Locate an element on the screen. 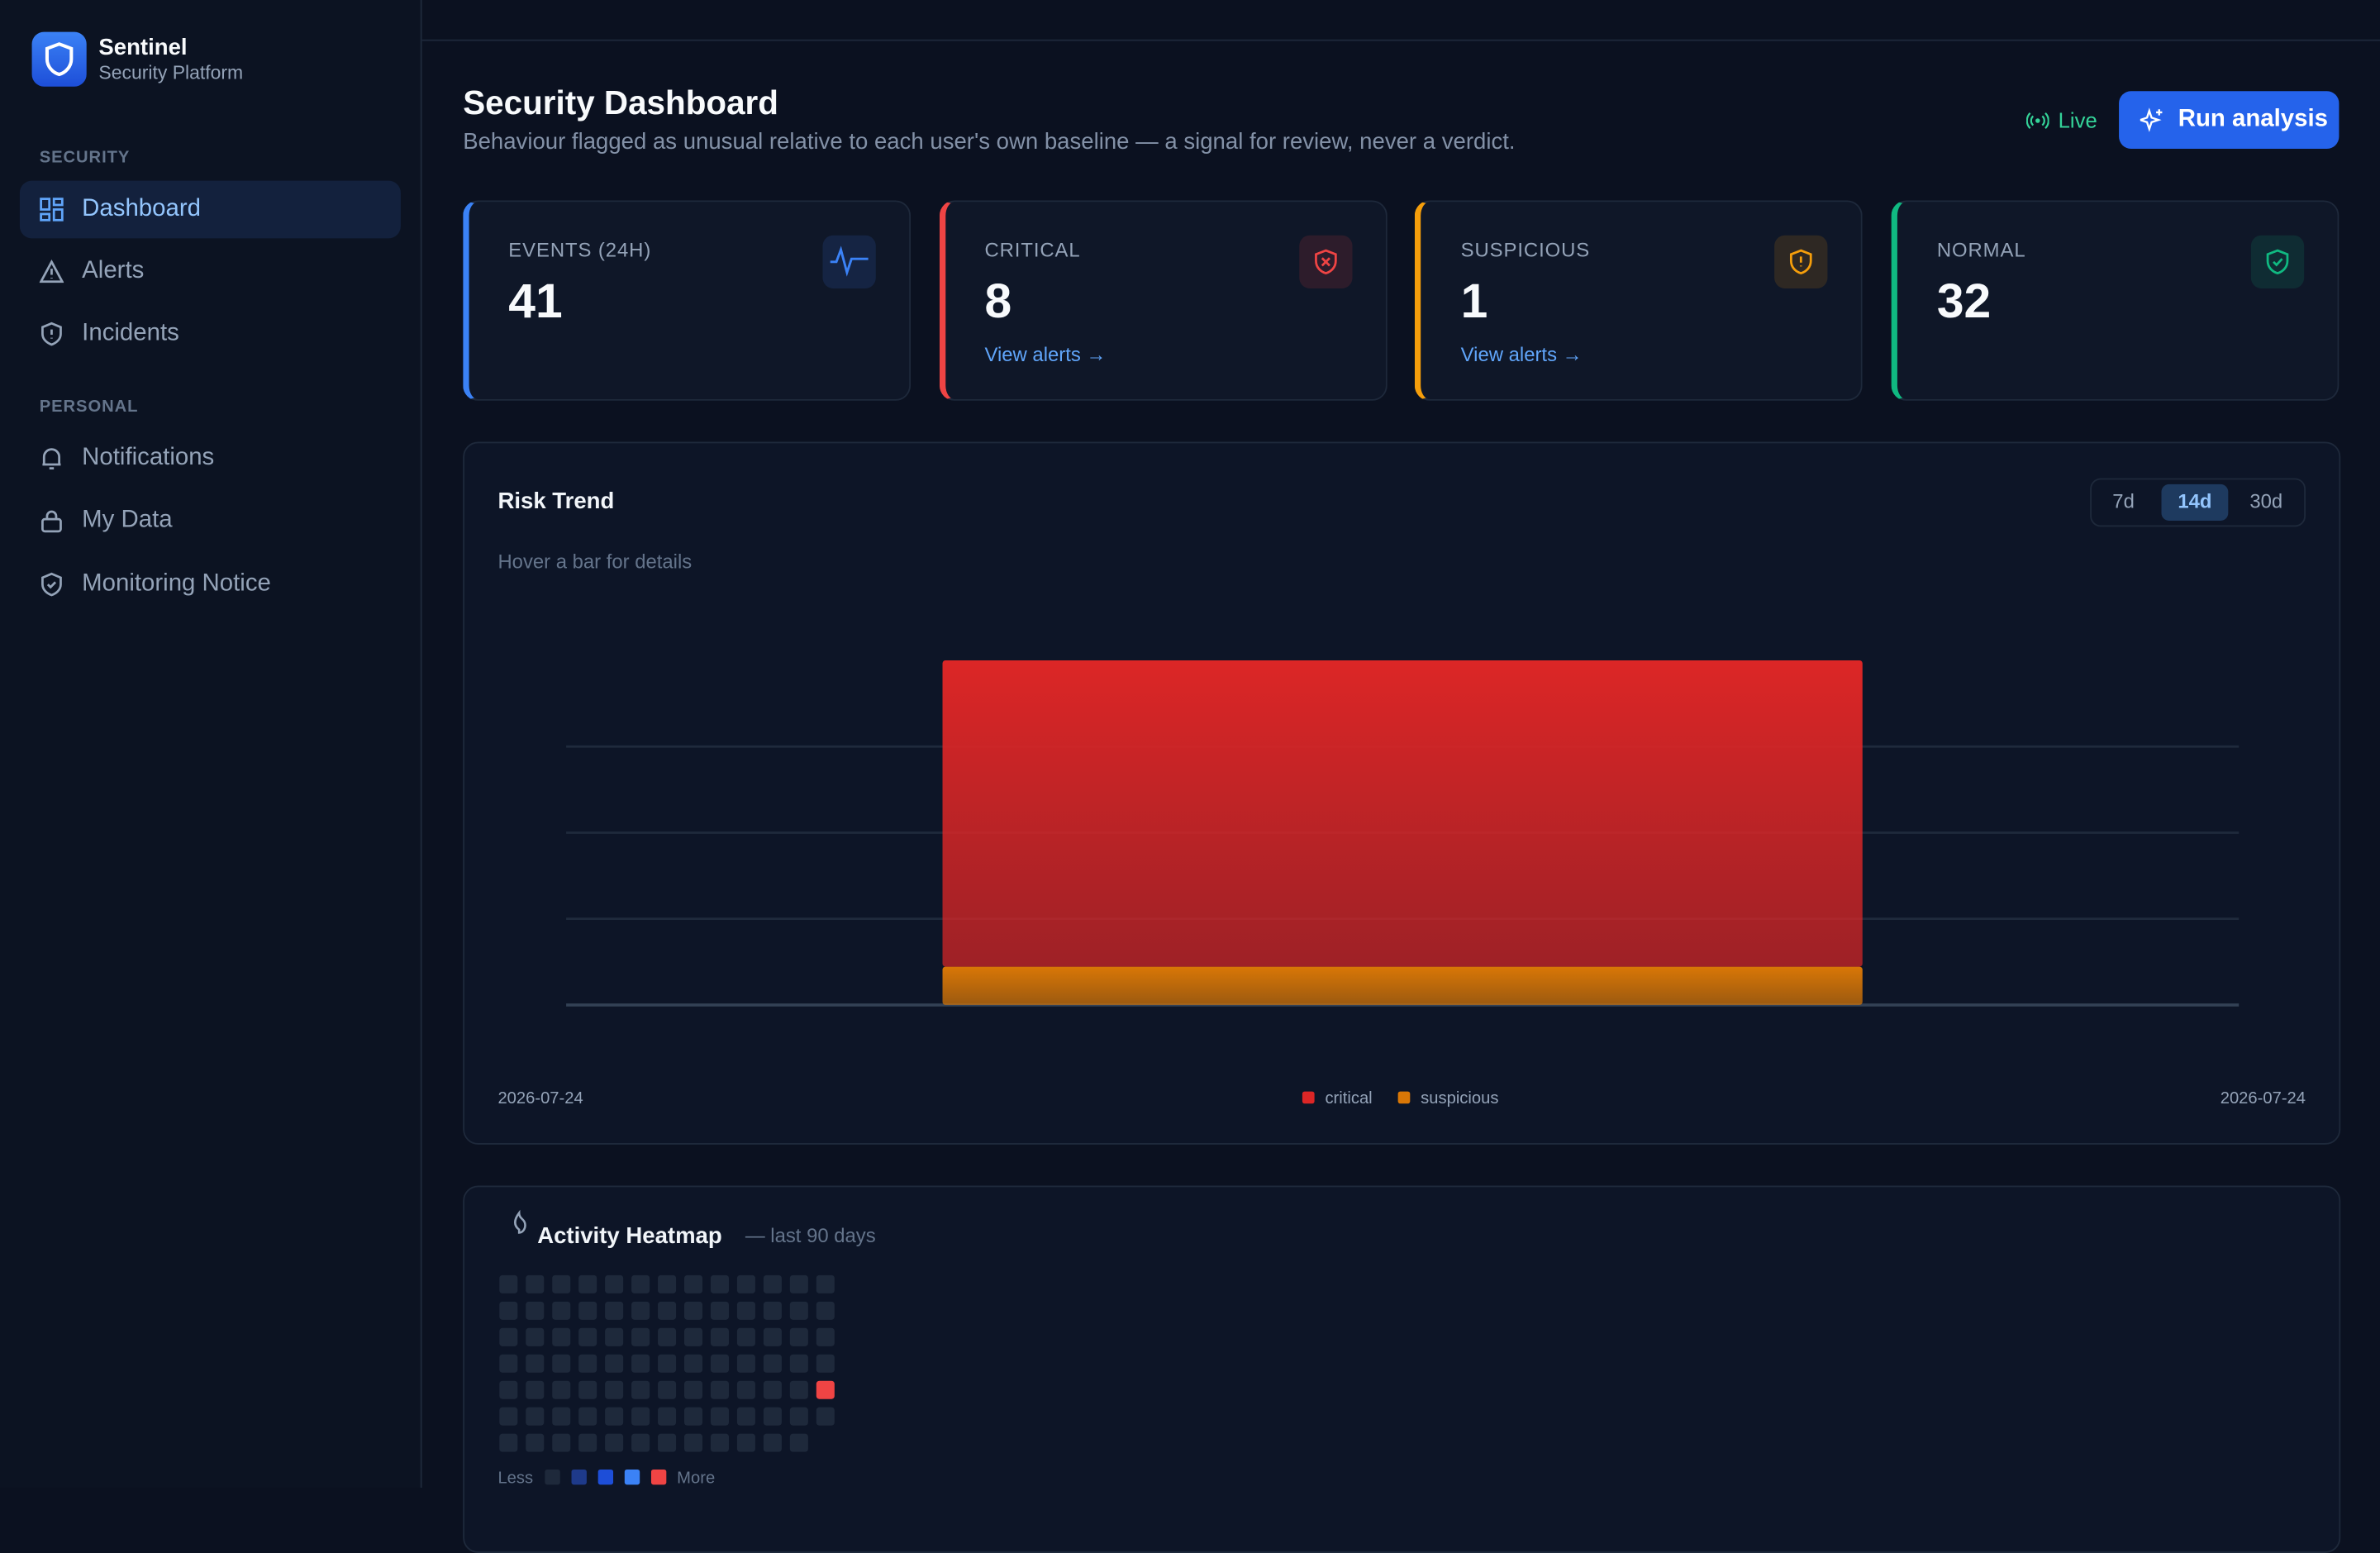 Image resolution: width=2380 pixels, height=1553 pixels. range-option: 14d is located at coordinates (2194, 501).